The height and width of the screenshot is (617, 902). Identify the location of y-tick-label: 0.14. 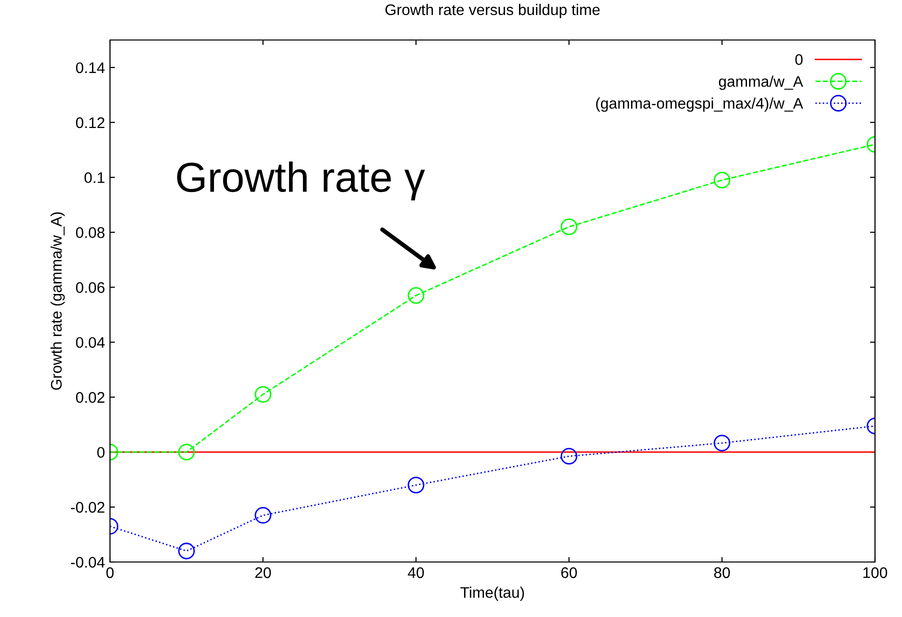
(90, 68).